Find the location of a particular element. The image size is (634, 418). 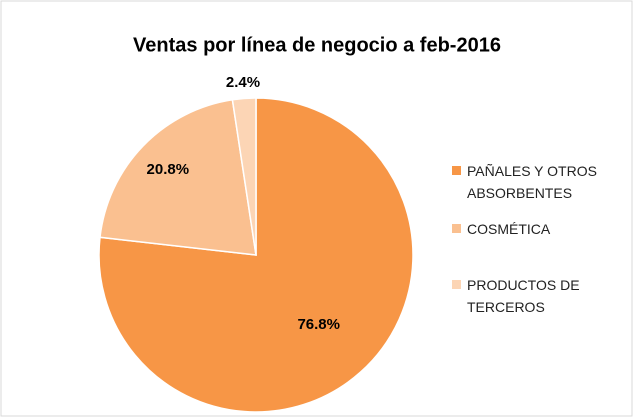

legend-label: COSMÉTICA is located at coordinates (509, 229).